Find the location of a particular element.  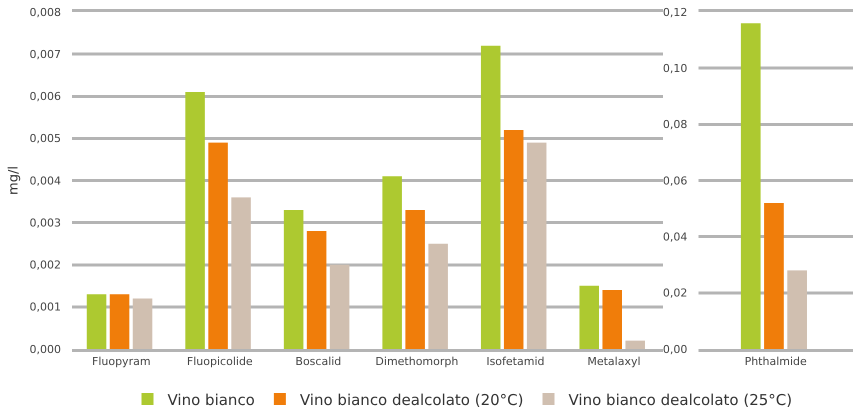

y-tick-label: 0,000 is located at coordinates (45, 349).